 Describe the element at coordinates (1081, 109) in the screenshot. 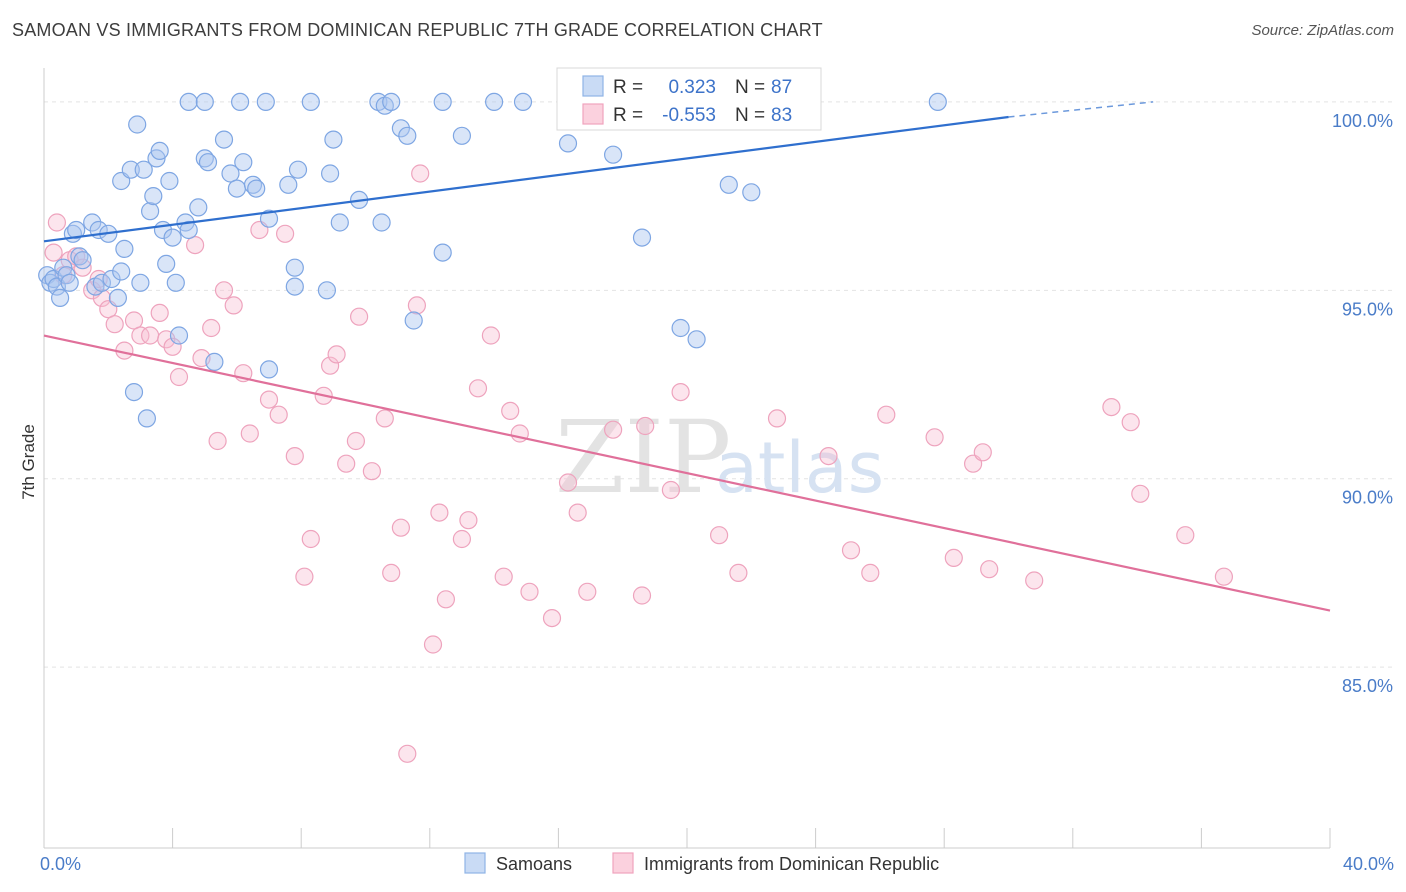

I see `samoans-trend-extension` at that location.